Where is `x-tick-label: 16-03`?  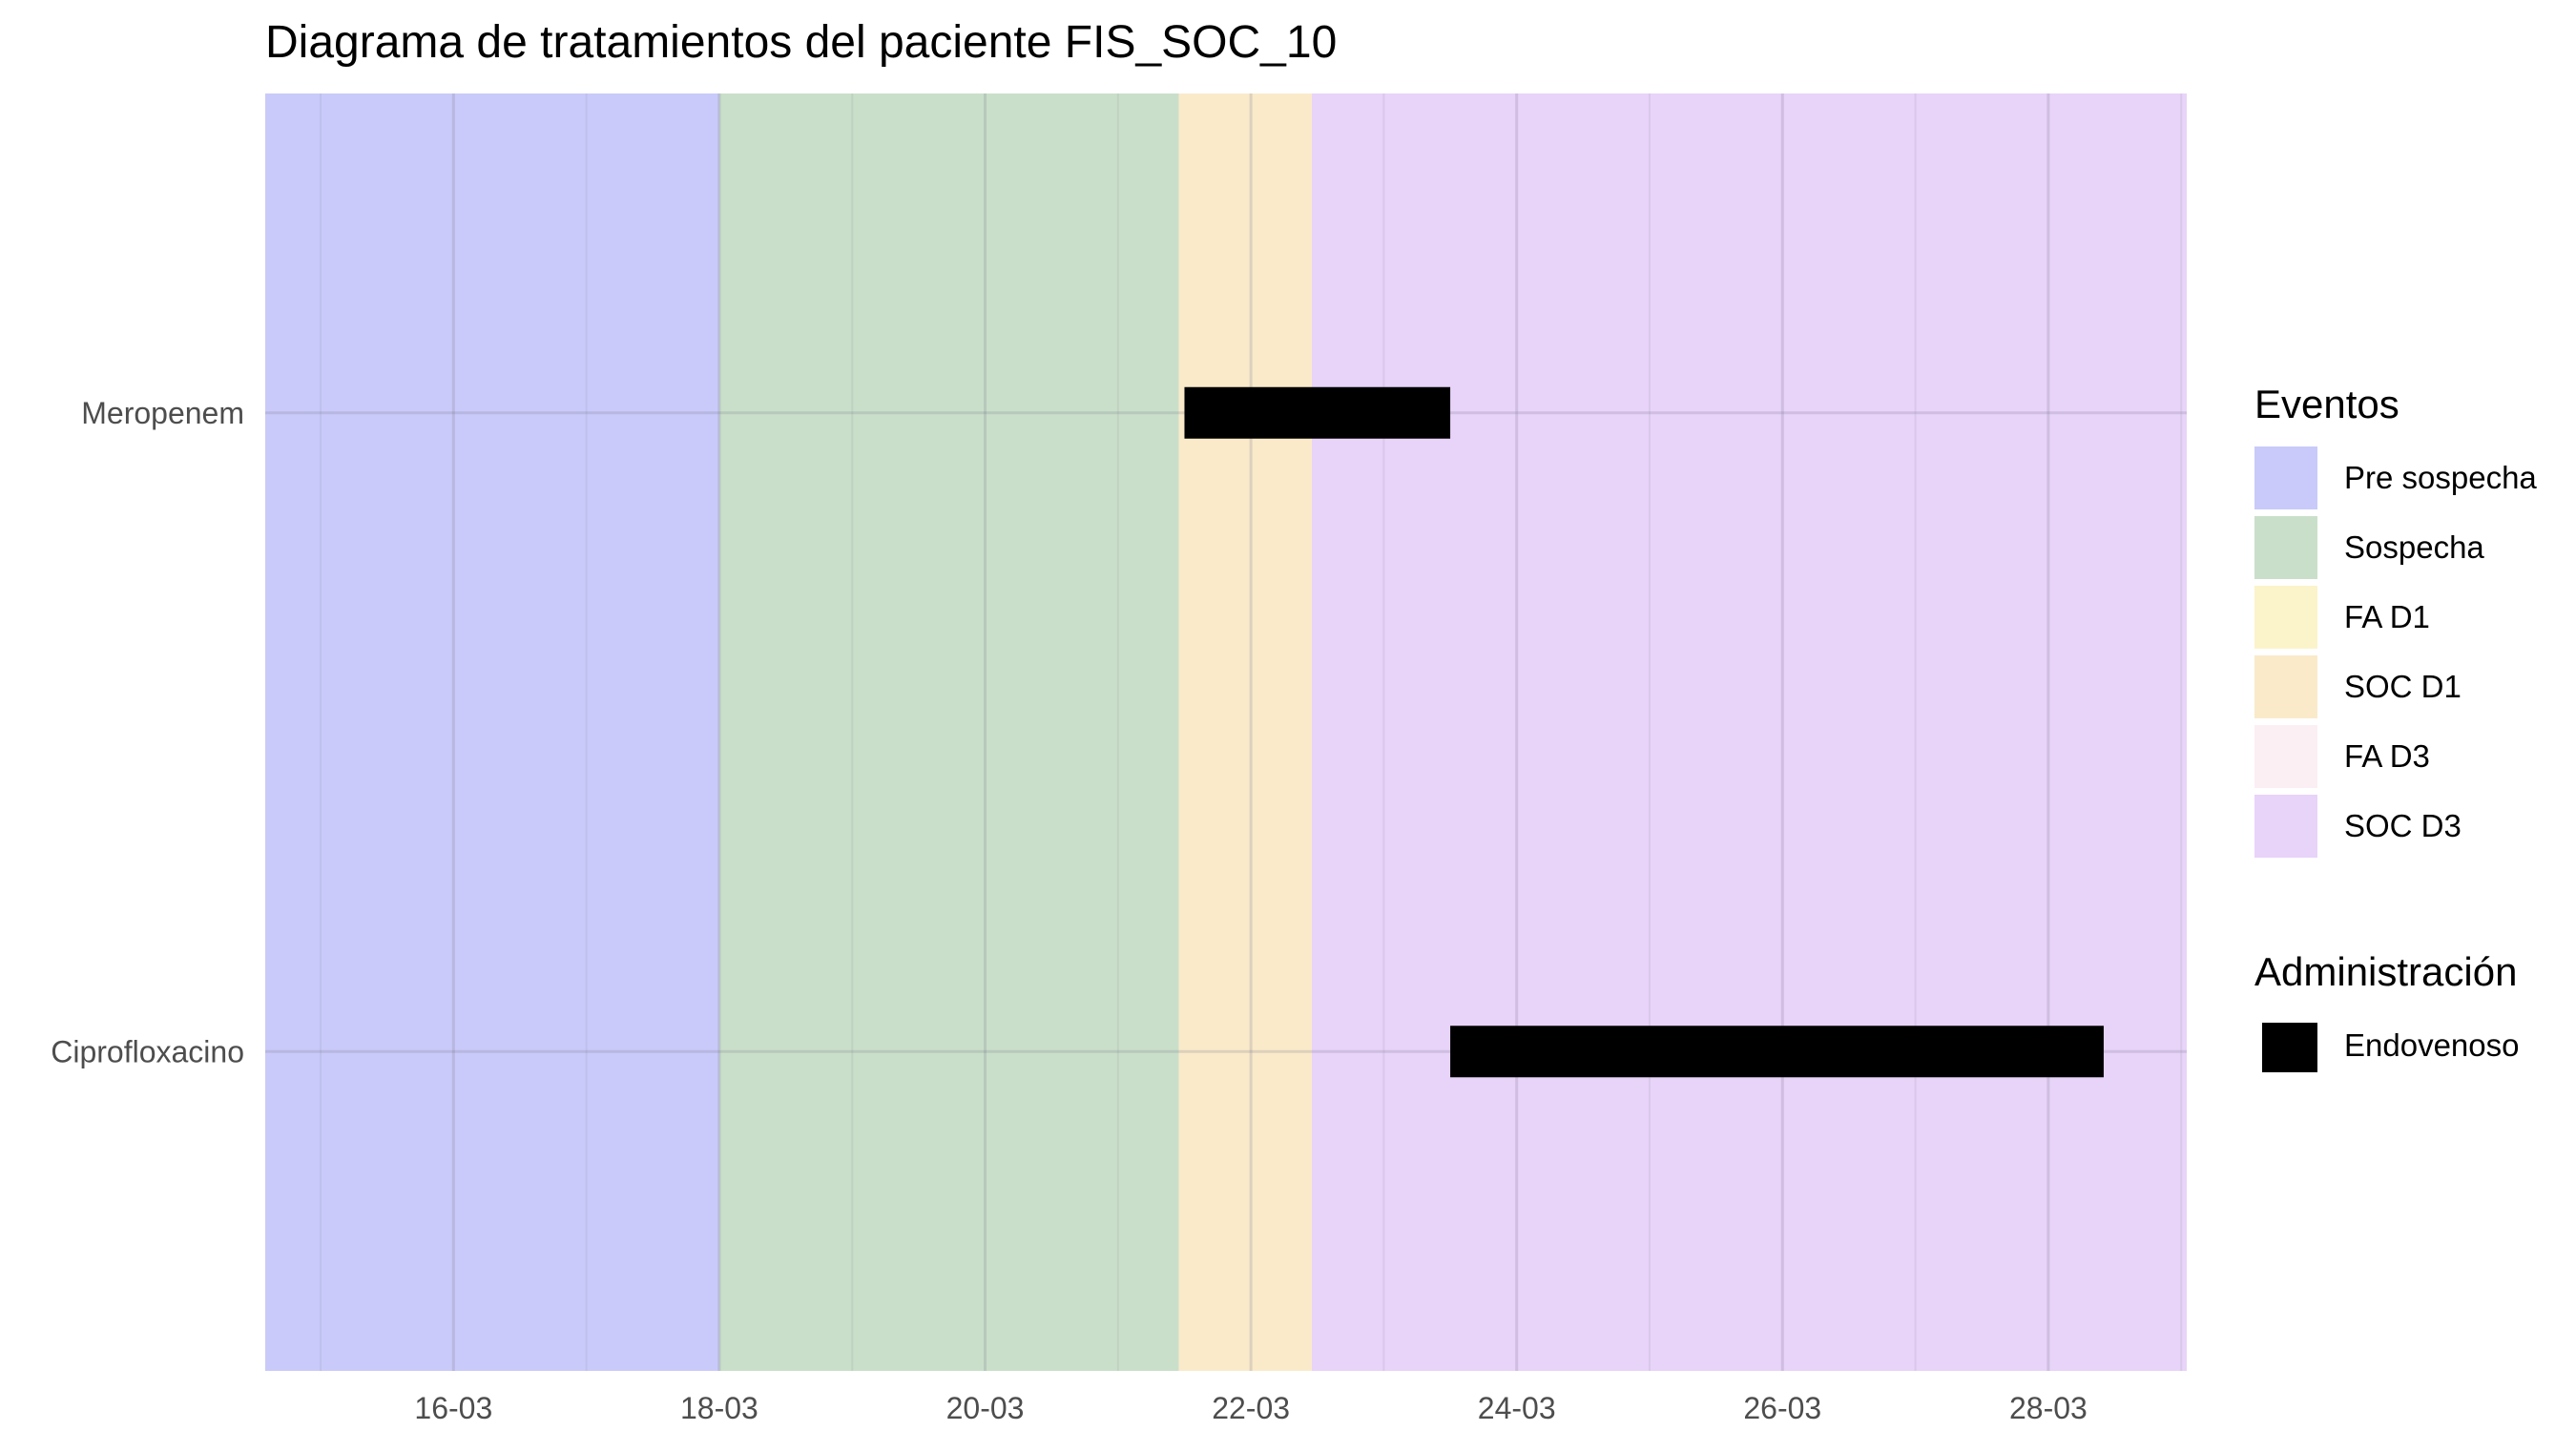
x-tick-label: 16-03 is located at coordinates (453, 1408).